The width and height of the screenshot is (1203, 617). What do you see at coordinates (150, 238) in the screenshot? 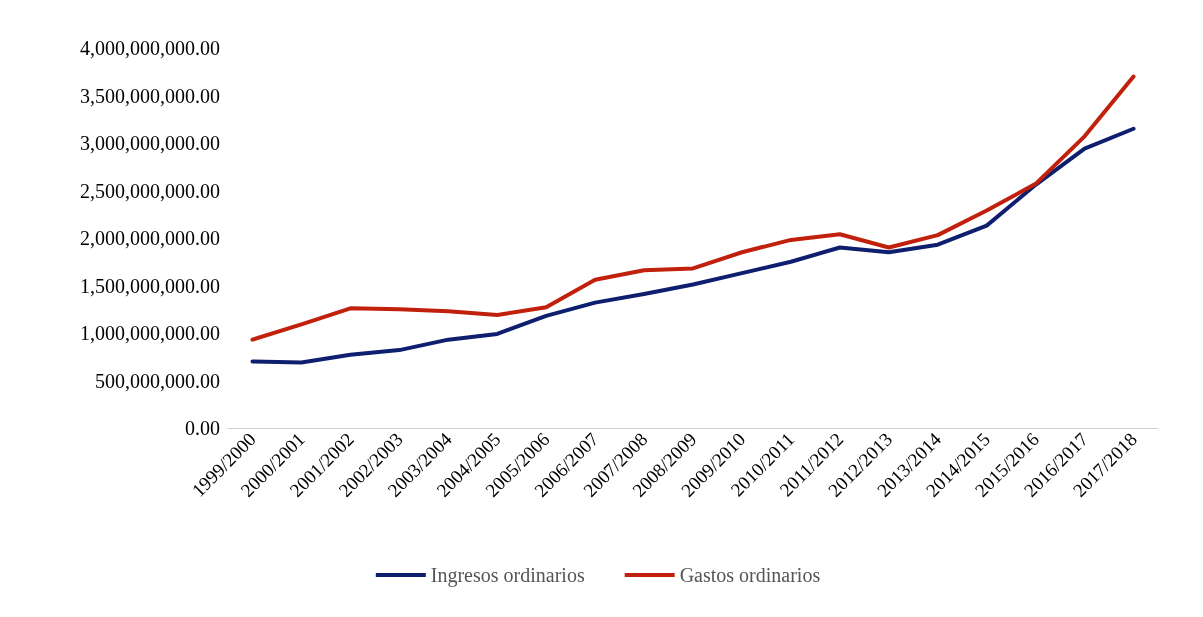
I see `y-tick-label: 2,000,000,000.00` at bounding box center [150, 238].